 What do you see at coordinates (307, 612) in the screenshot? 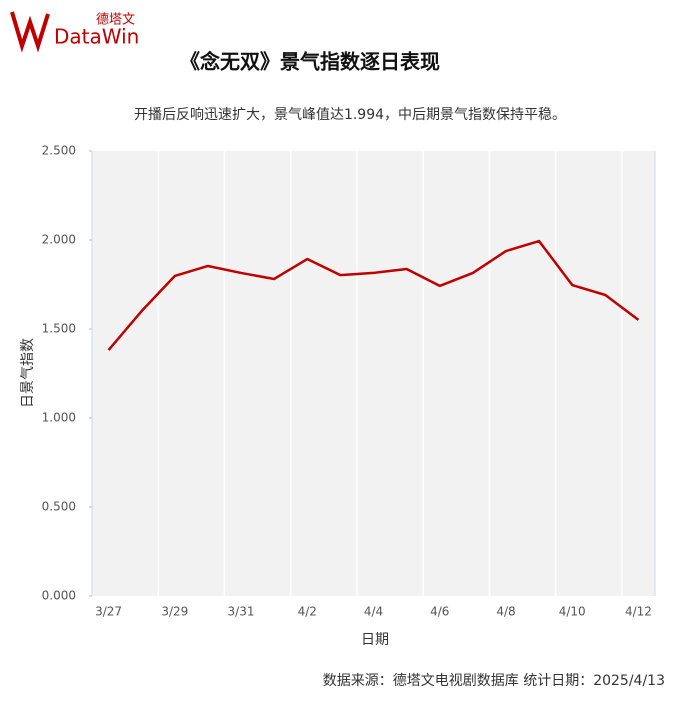
I see `x-tick-label: 4/2` at bounding box center [307, 612].